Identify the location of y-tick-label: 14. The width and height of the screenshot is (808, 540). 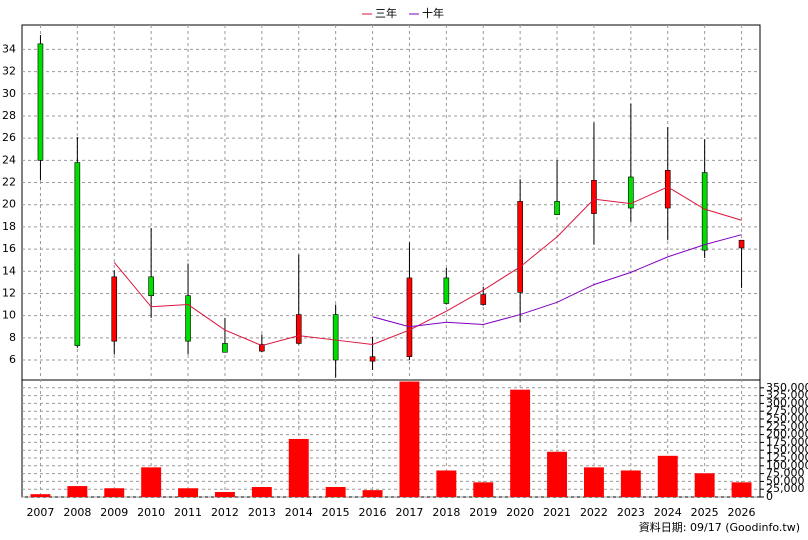
(9, 270).